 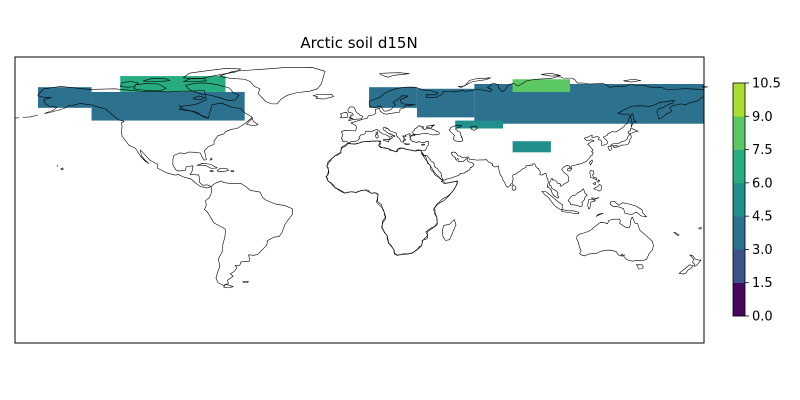 I want to click on ireland-outline, so click(x=344, y=115).